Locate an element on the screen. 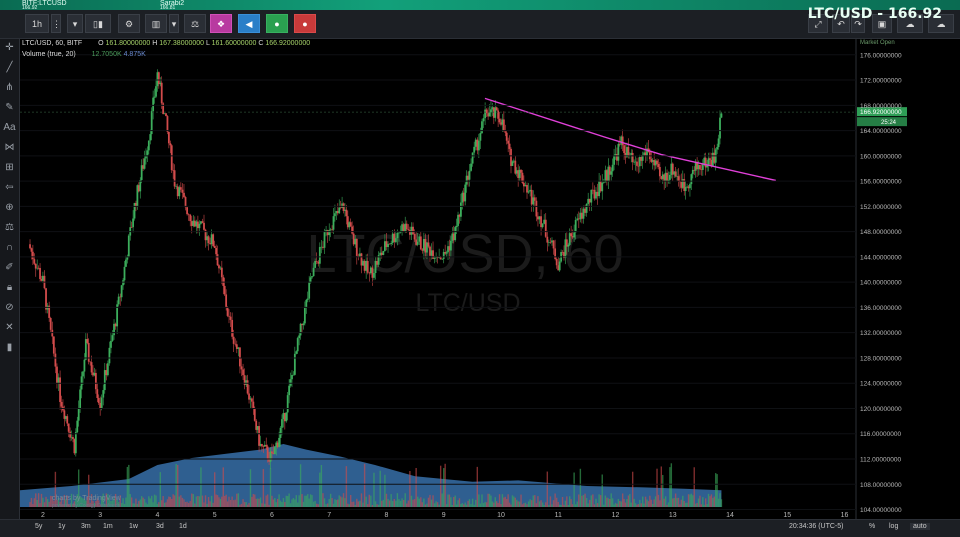 This screenshot has width=960, height=537. range-button-1y: 1y is located at coordinates (62, 526).